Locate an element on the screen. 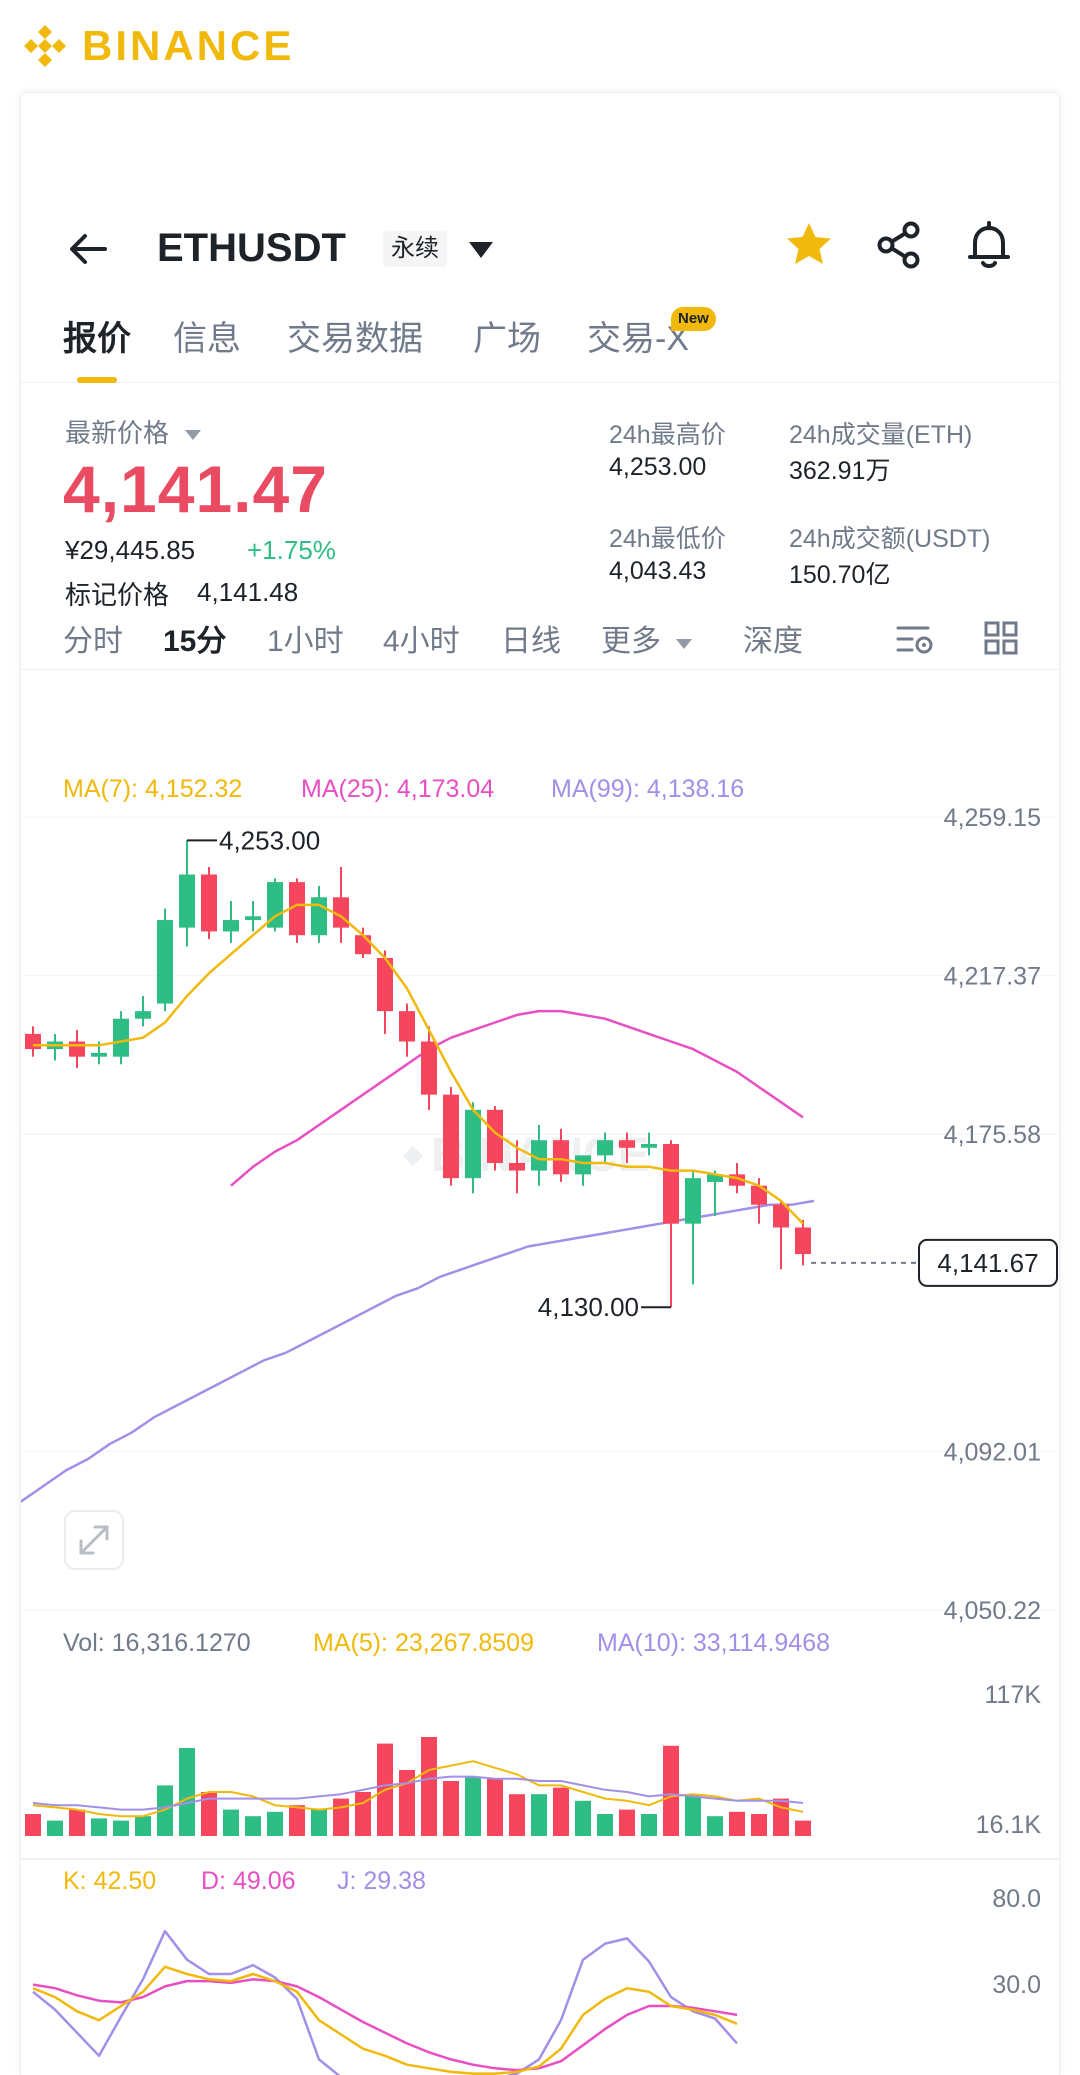 The height and width of the screenshot is (2075, 1080). svg-text: 4,253.00 is located at coordinates (269, 840).